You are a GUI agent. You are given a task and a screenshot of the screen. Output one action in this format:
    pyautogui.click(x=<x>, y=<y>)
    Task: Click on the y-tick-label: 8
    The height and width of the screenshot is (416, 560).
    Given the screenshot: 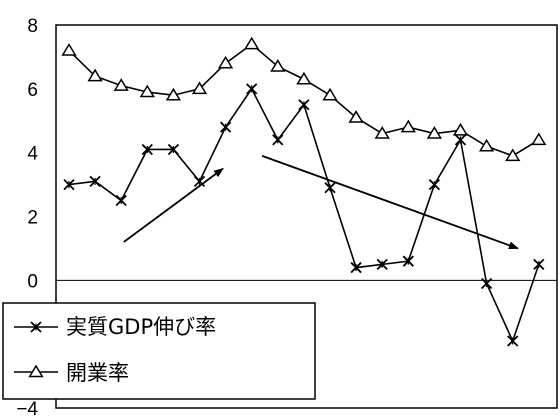 What is the action you would take?
    pyautogui.click(x=32, y=26)
    